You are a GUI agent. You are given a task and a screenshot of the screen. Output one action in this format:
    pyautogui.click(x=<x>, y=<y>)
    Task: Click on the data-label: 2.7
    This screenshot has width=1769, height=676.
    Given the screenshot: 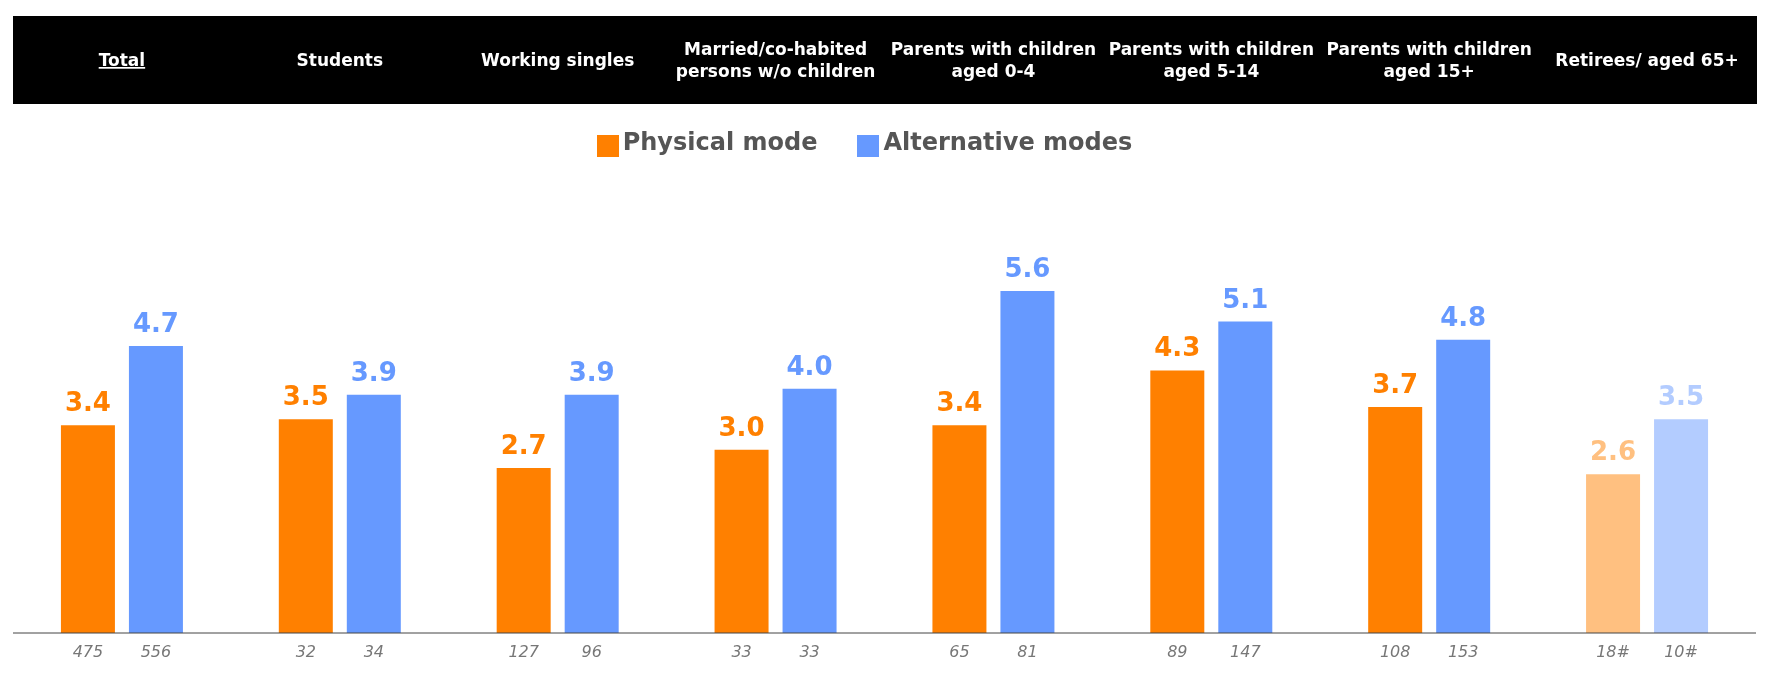 What is the action you would take?
    pyautogui.click(x=523, y=445)
    